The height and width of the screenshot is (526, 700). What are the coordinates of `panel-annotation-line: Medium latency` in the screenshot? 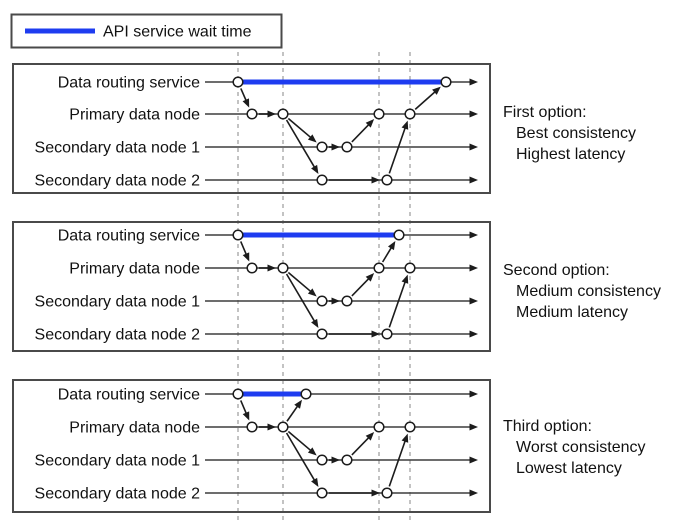 It's located at (572, 312).